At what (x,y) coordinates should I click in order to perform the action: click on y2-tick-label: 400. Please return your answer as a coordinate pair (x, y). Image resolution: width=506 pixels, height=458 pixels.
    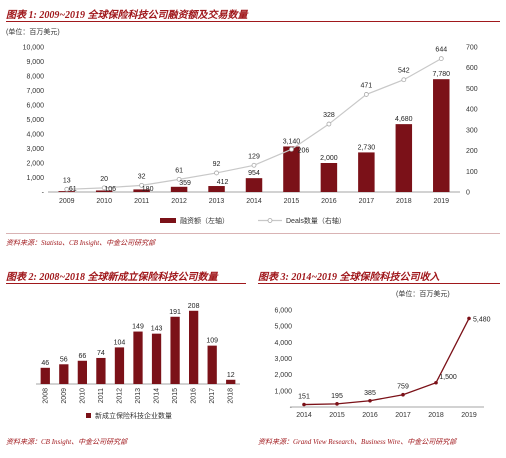
    Looking at the image, I should click on (472, 110).